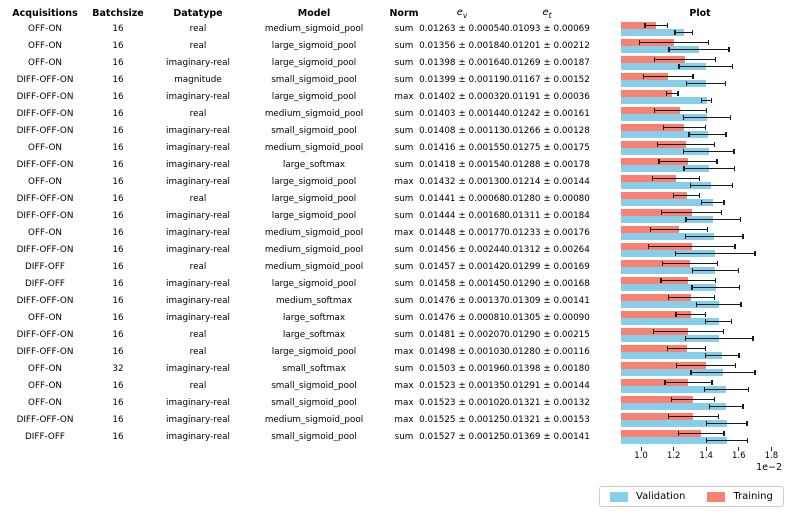 This screenshot has height=514, width=793. I want to click on x-axis-offset-label: 1e−2, so click(769, 467).